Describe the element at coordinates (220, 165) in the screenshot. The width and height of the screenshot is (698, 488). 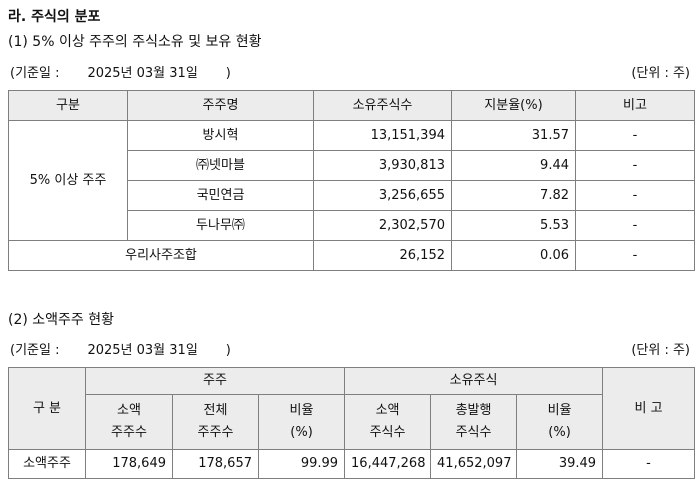
I see `shareholder-name: ㈜넷마블` at that location.